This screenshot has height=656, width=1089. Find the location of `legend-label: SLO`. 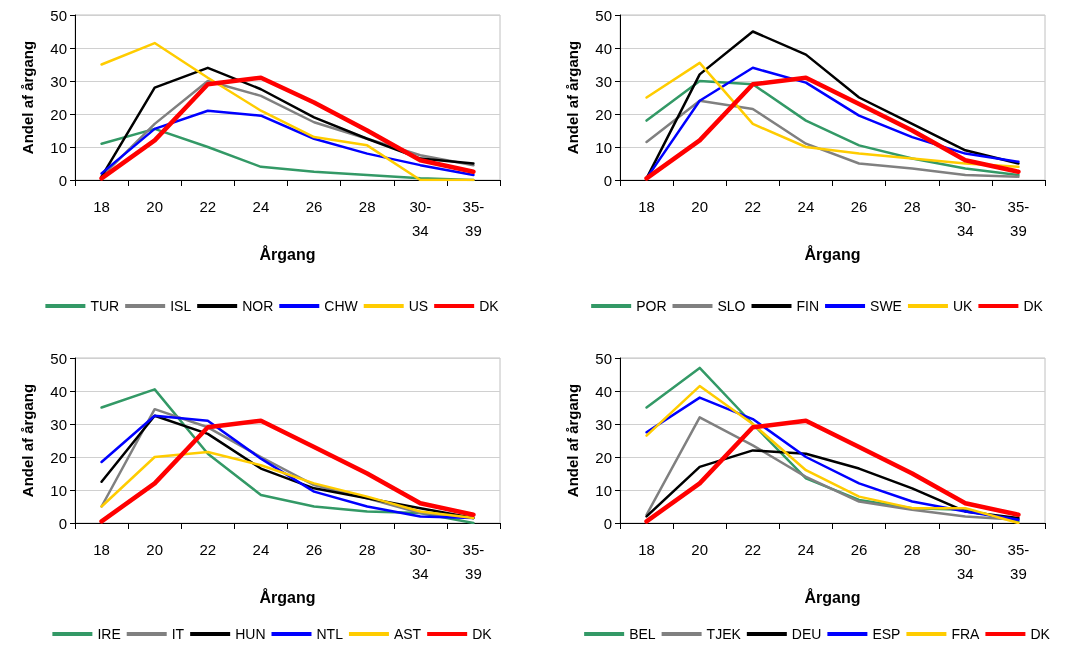

legend-label: SLO is located at coordinates (731, 306).